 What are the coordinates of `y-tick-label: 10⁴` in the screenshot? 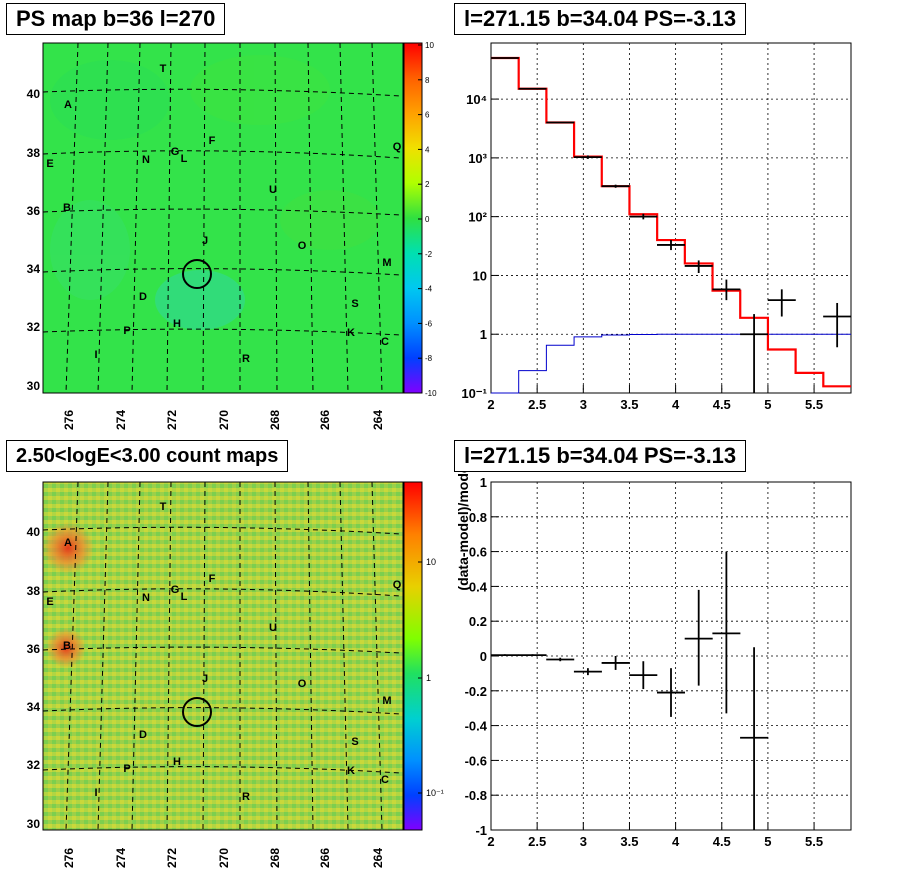 It's located at (476, 99).